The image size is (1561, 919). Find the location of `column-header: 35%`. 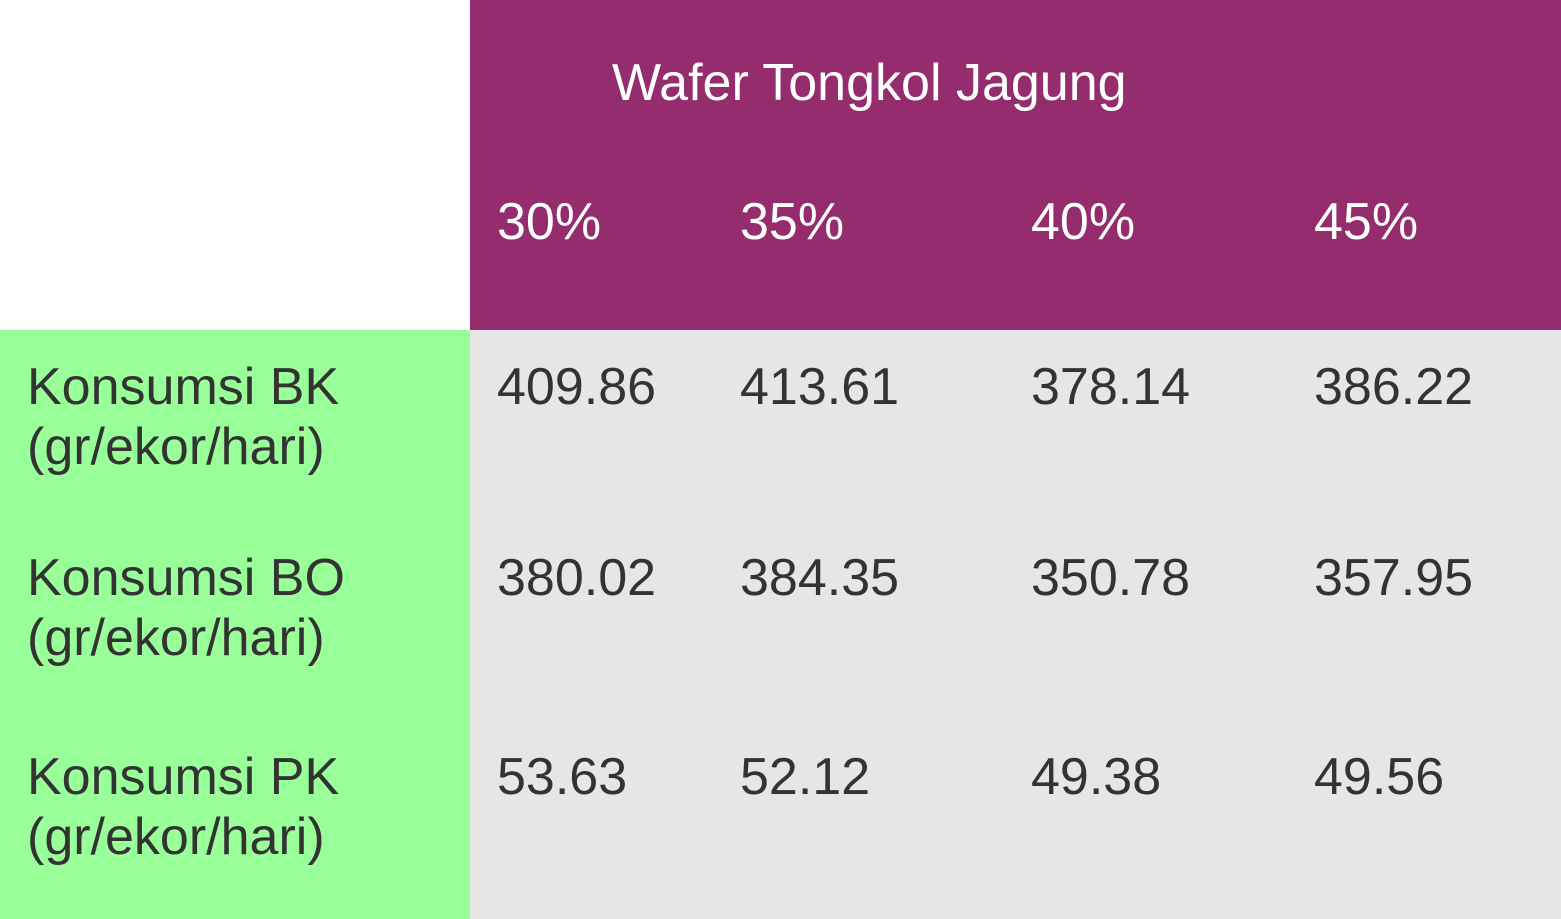

column-header: 35% is located at coordinates (792, 222).